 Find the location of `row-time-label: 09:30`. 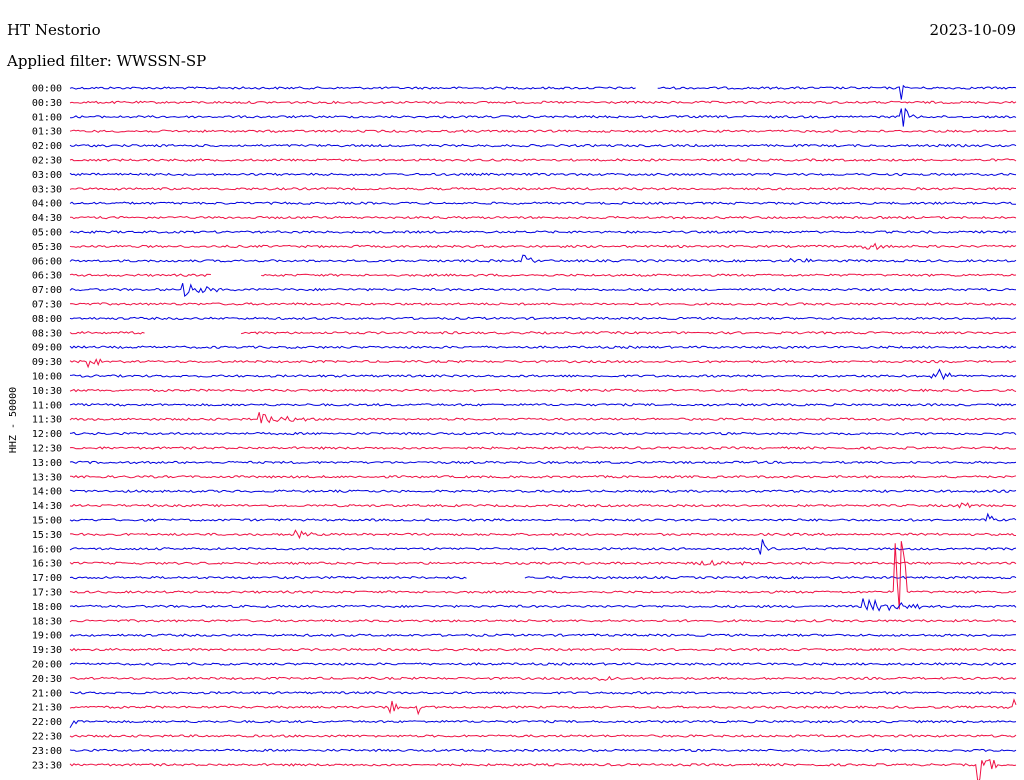

row-time-label: 09:30 is located at coordinates (47, 362).